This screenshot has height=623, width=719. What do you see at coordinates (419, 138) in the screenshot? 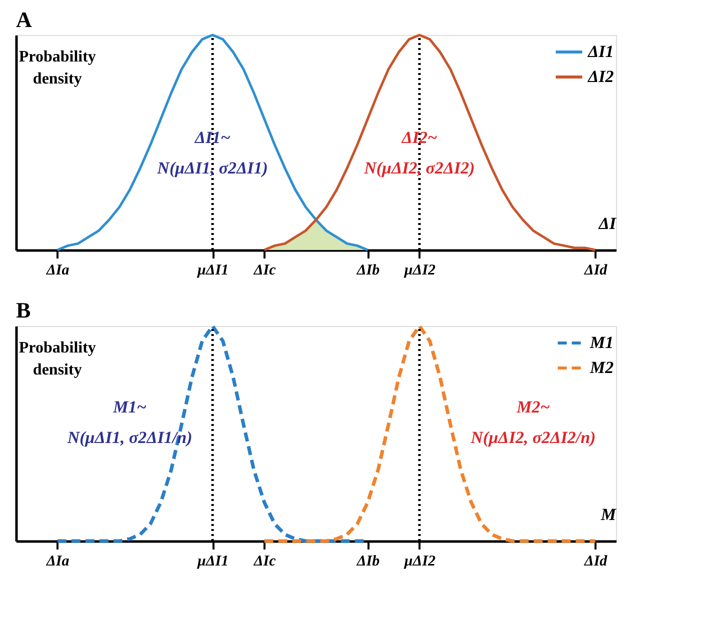
I see `annotation: ΔI2~` at bounding box center [419, 138].